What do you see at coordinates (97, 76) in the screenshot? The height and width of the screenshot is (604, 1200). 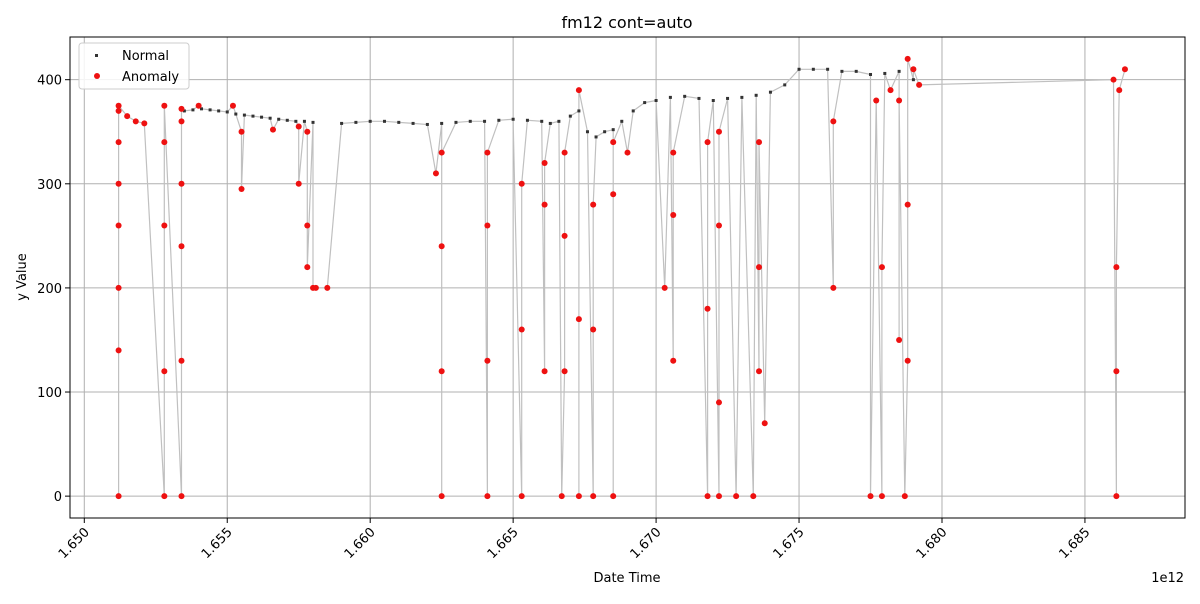 I see `legend-anomaly-marker` at bounding box center [97, 76].